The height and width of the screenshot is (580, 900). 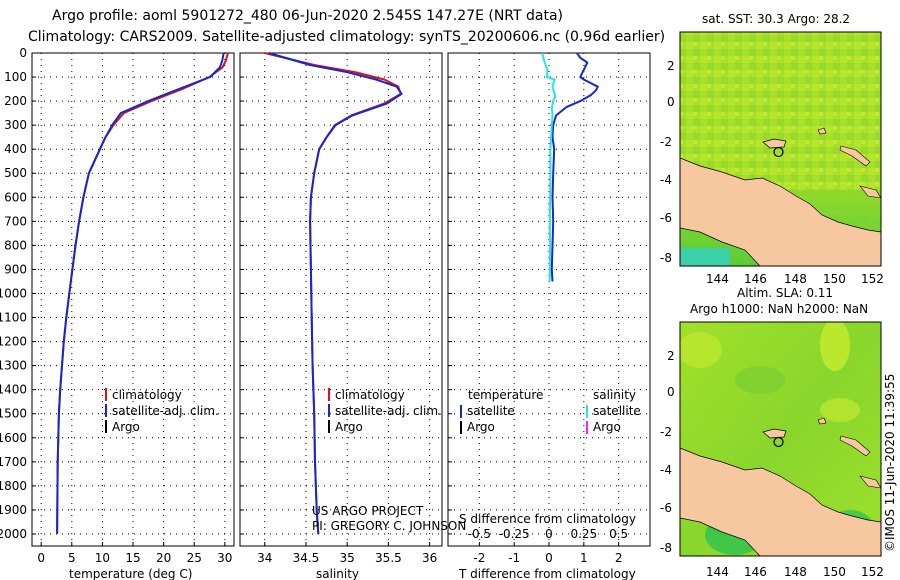 I want to click on x-tick-label: 35, so click(x=347, y=558).